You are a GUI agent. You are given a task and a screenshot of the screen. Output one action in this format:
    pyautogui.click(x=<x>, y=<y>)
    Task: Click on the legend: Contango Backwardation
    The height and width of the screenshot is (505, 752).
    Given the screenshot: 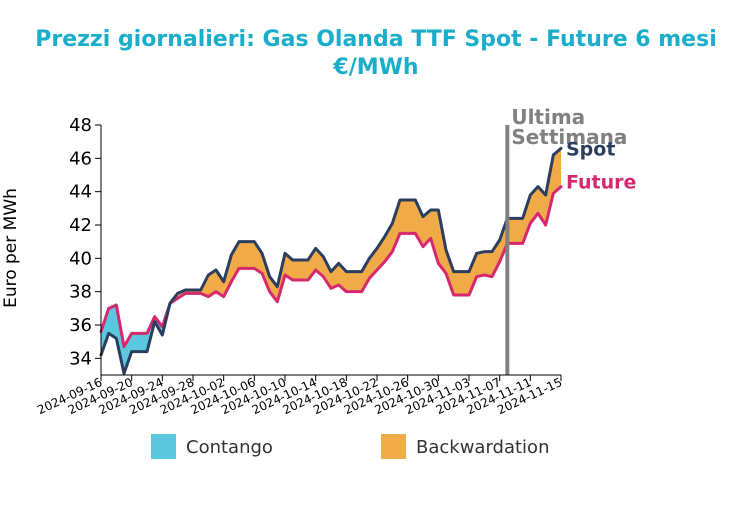 What is the action you would take?
    pyautogui.click(x=350, y=446)
    